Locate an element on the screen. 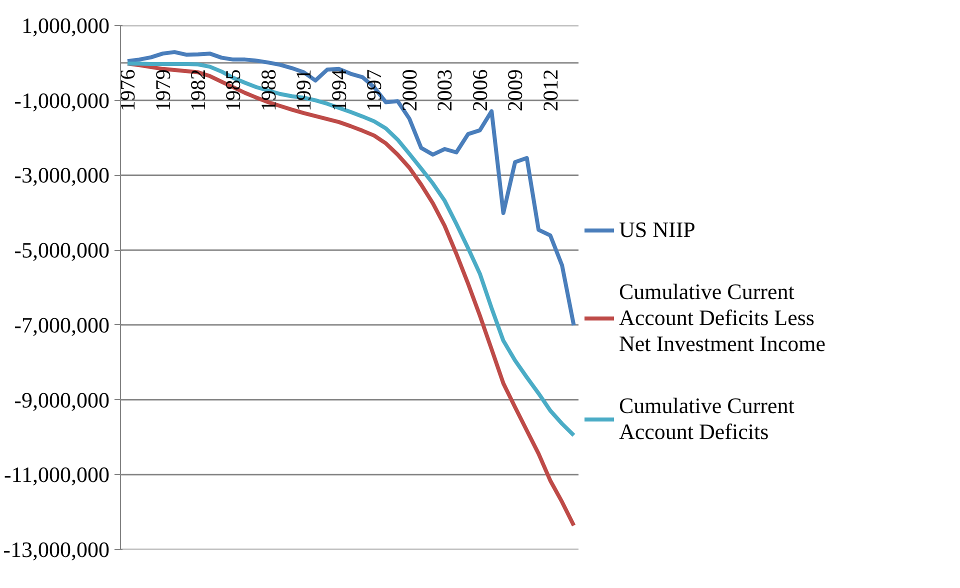 The height and width of the screenshot is (588, 960). y-tick-label: -1,000,000 is located at coordinates (62, 100).